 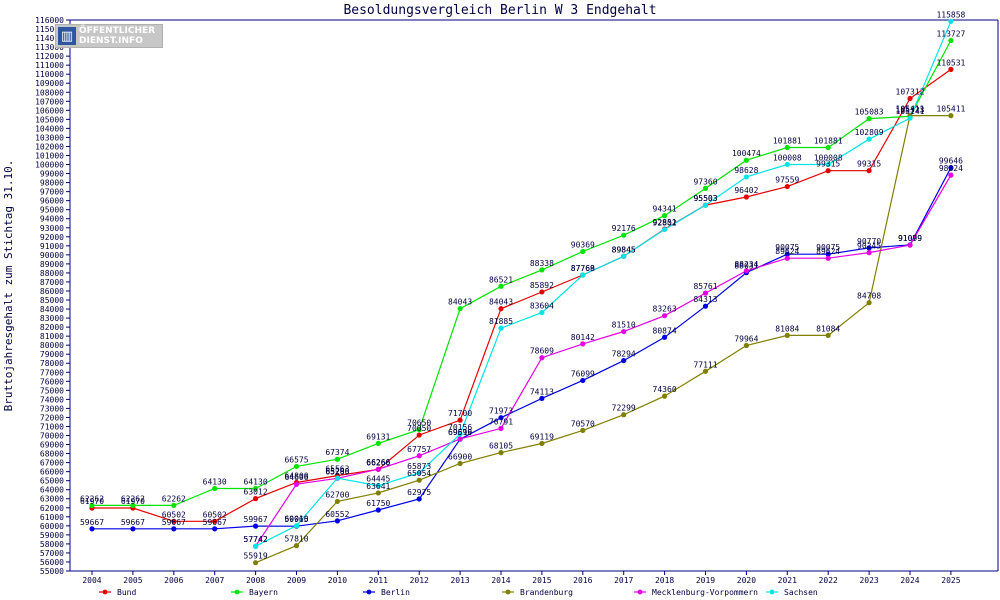 I want to click on data-label: 105141, so click(x=910, y=111).